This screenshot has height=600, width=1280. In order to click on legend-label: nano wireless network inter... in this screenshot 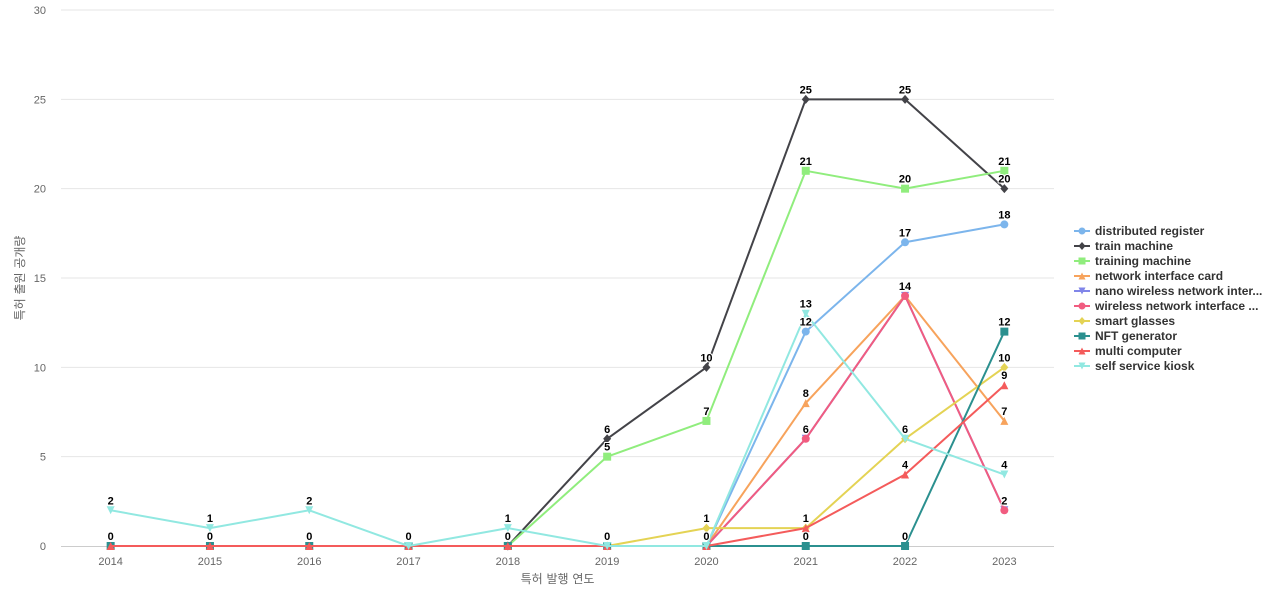, I will do `click(1178, 291)`.